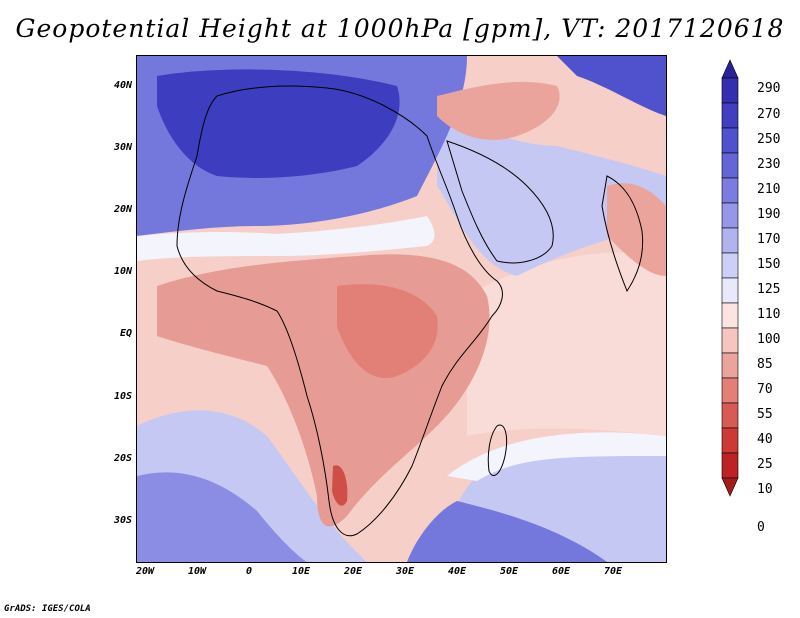 The height and width of the screenshot is (618, 800). I want to click on field-south-blue-deep, so click(222, 517).